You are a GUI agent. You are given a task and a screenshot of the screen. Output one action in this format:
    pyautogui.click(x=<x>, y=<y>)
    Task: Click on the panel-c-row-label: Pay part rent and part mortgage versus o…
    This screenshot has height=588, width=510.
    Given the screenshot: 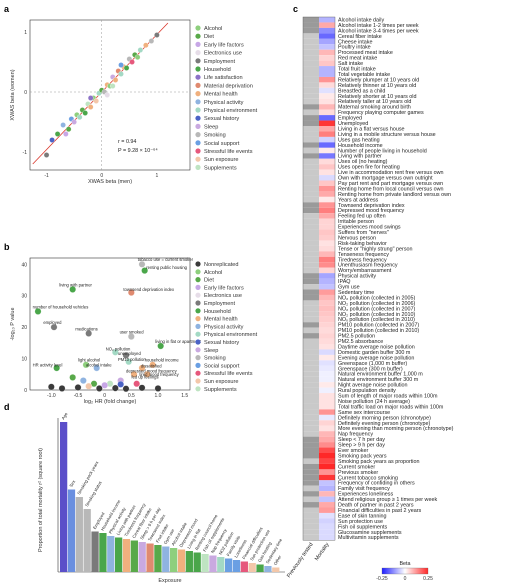 What is the action you would take?
    pyautogui.click(x=390, y=184)
    